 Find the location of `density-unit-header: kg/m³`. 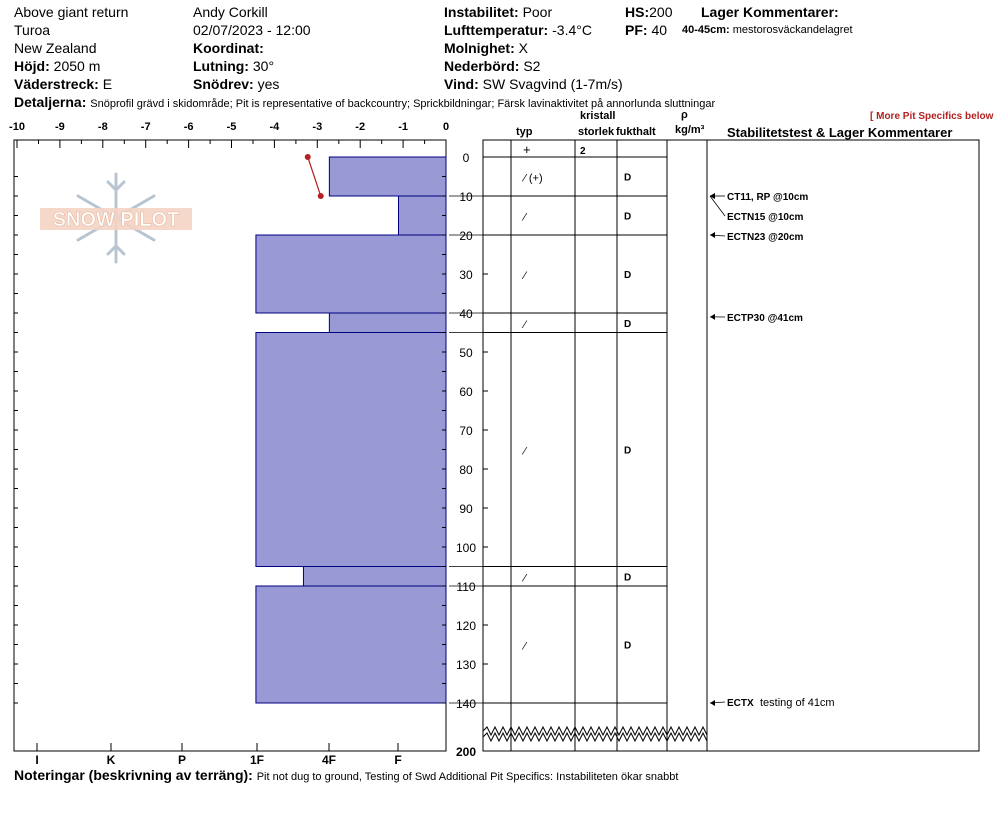

density-unit-header: kg/m³ is located at coordinates (690, 130).